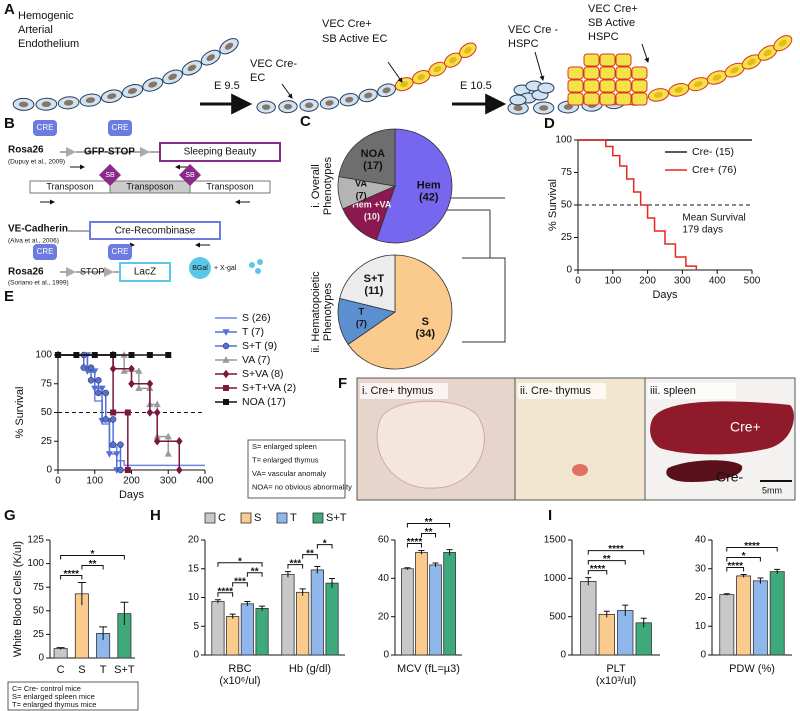 This screenshot has width=800, height=711. What do you see at coordinates (45, 128) in the screenshot?
I see `cre-badge` at bounding box center [45, 128].